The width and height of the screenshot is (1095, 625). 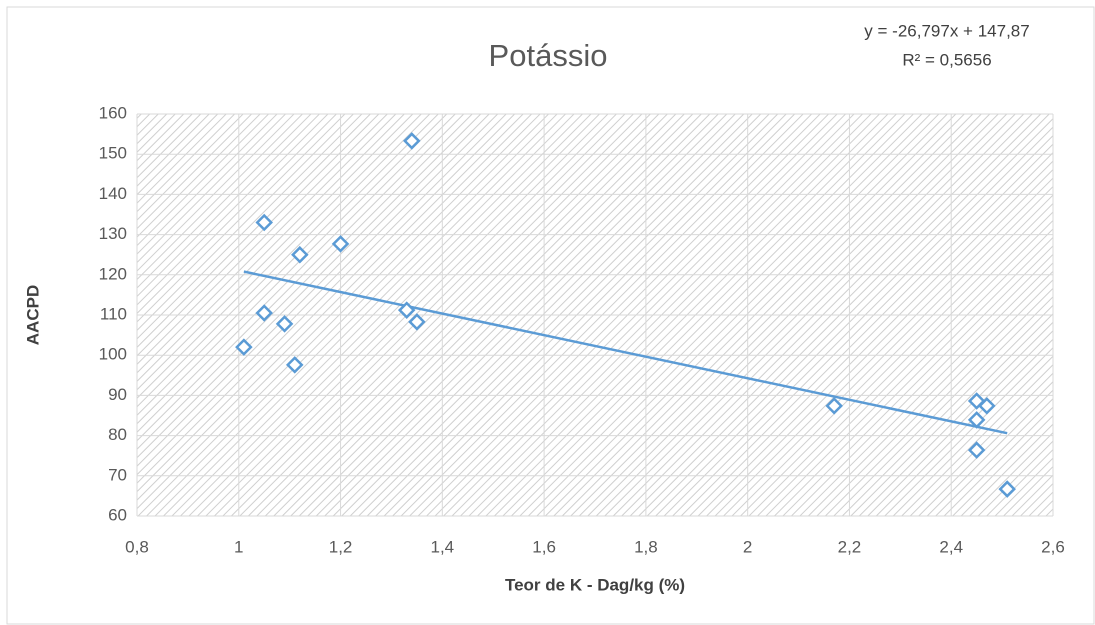 I want to click on x-tick-label: 1,4, so click(x=443, y=546).